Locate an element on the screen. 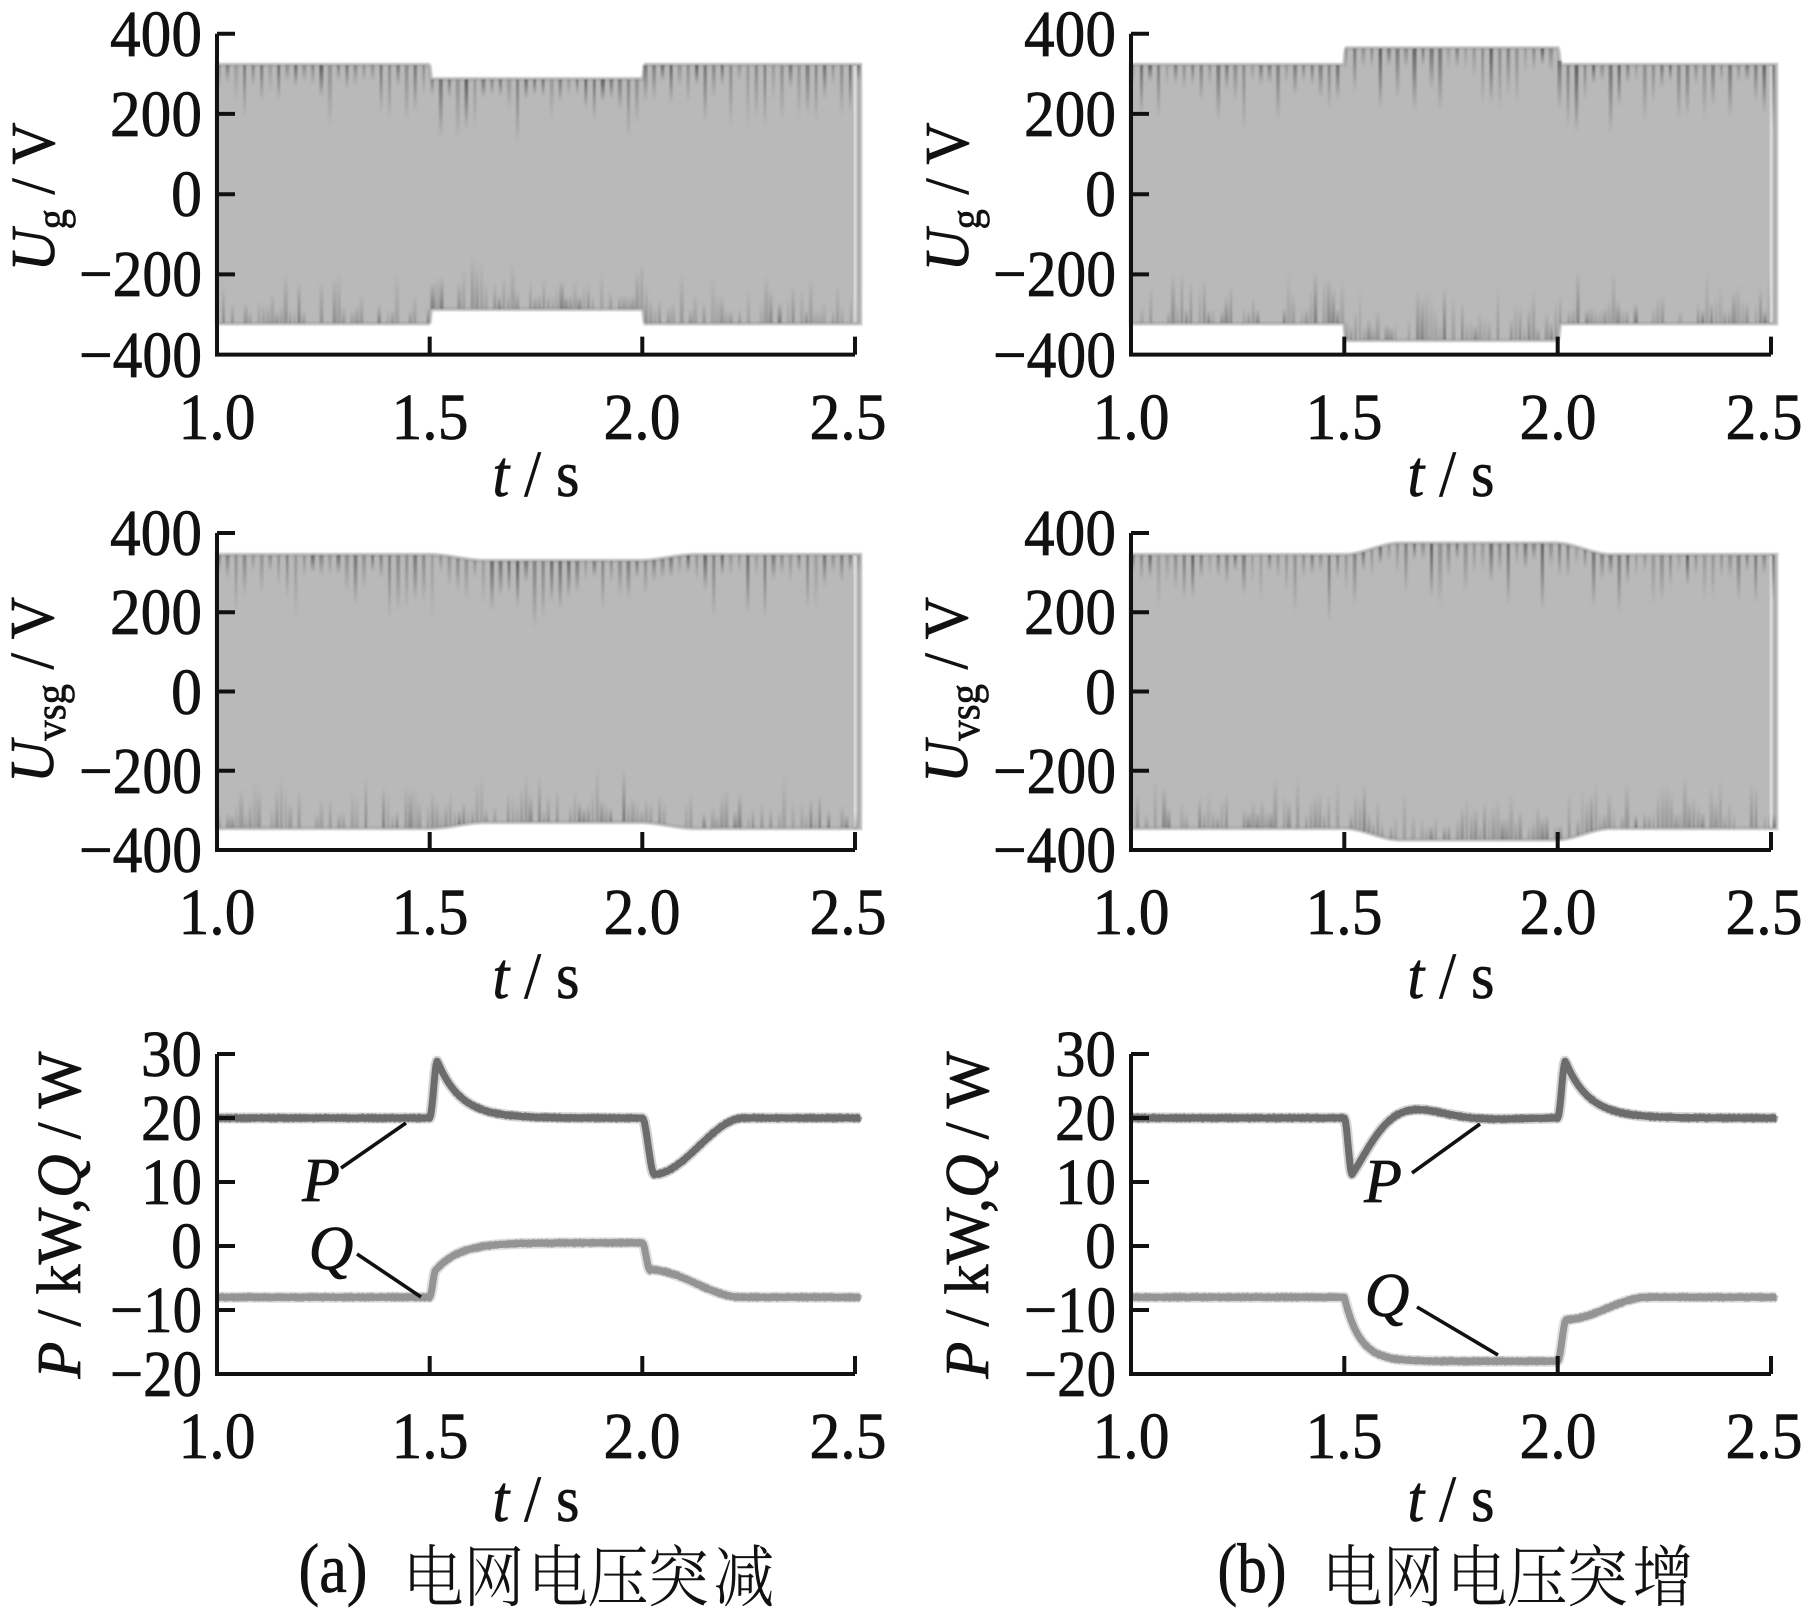  svg-text: (b) is located at coordinates (1252, 1569).